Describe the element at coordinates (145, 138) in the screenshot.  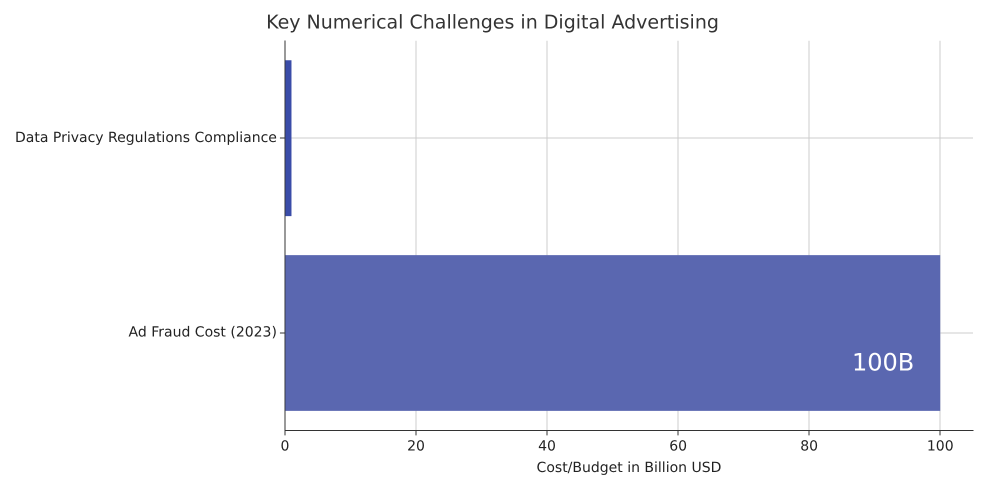
I see `y-tick-label: Data Privacy Regulations Compliance` at that location.